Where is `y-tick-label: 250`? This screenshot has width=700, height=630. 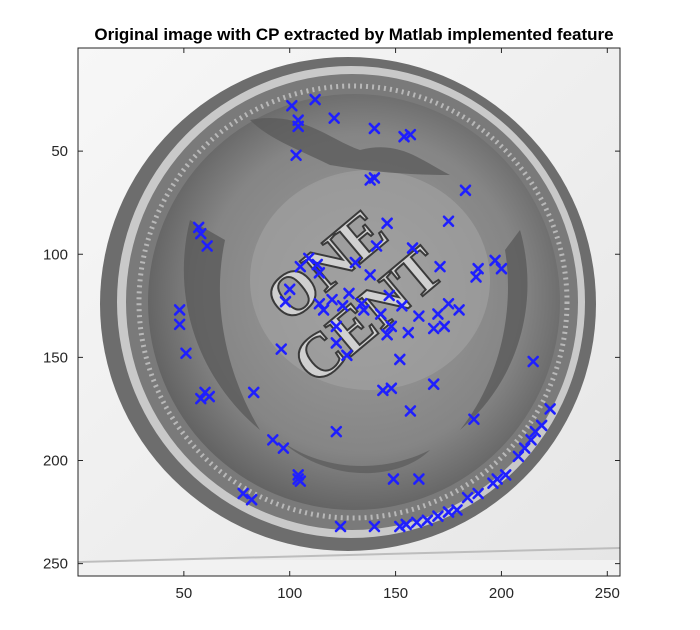
y-tick-label: 250 is located at coordinates (55, 564).